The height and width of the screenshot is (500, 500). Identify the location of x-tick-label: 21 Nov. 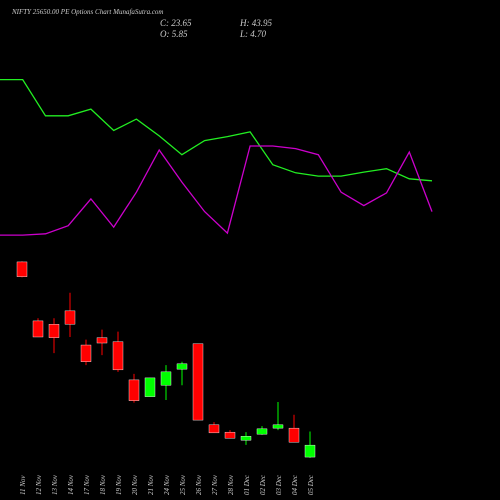
(151, 484).